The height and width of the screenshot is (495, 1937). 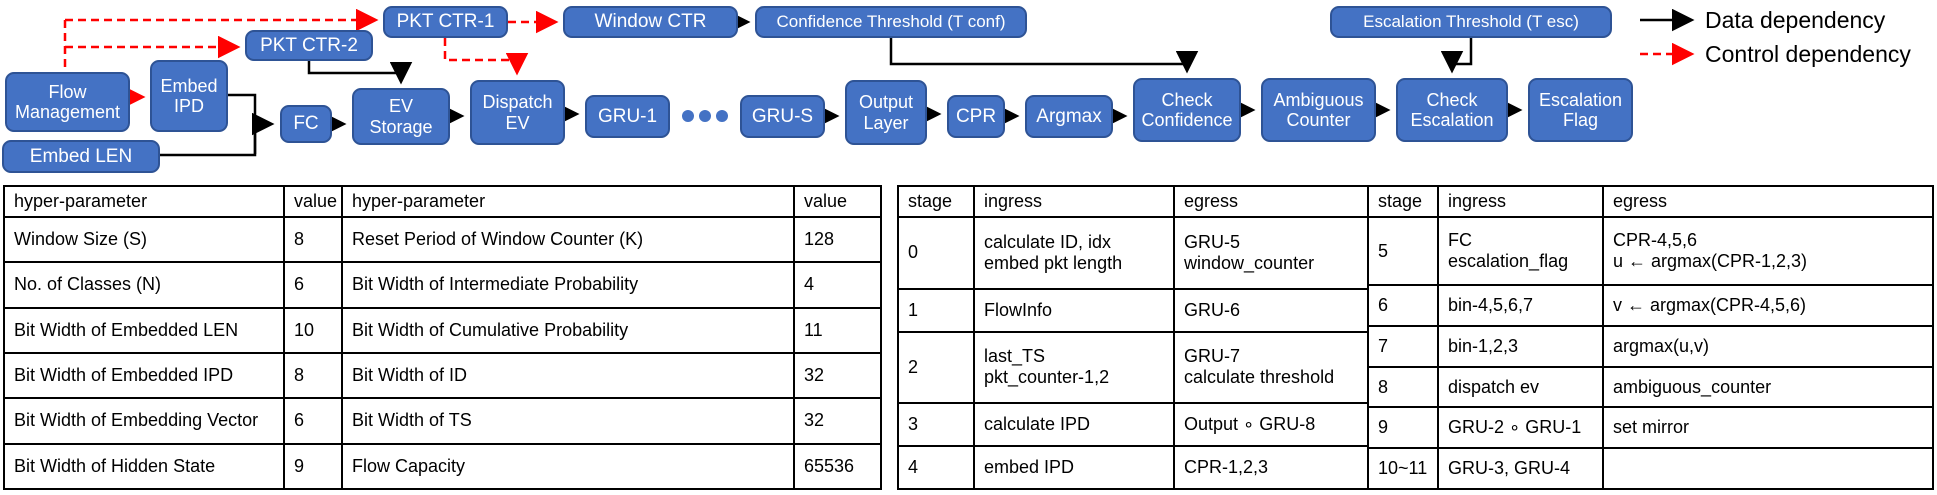 I want to click on cell-line: 10, so click(x=304, y=329).